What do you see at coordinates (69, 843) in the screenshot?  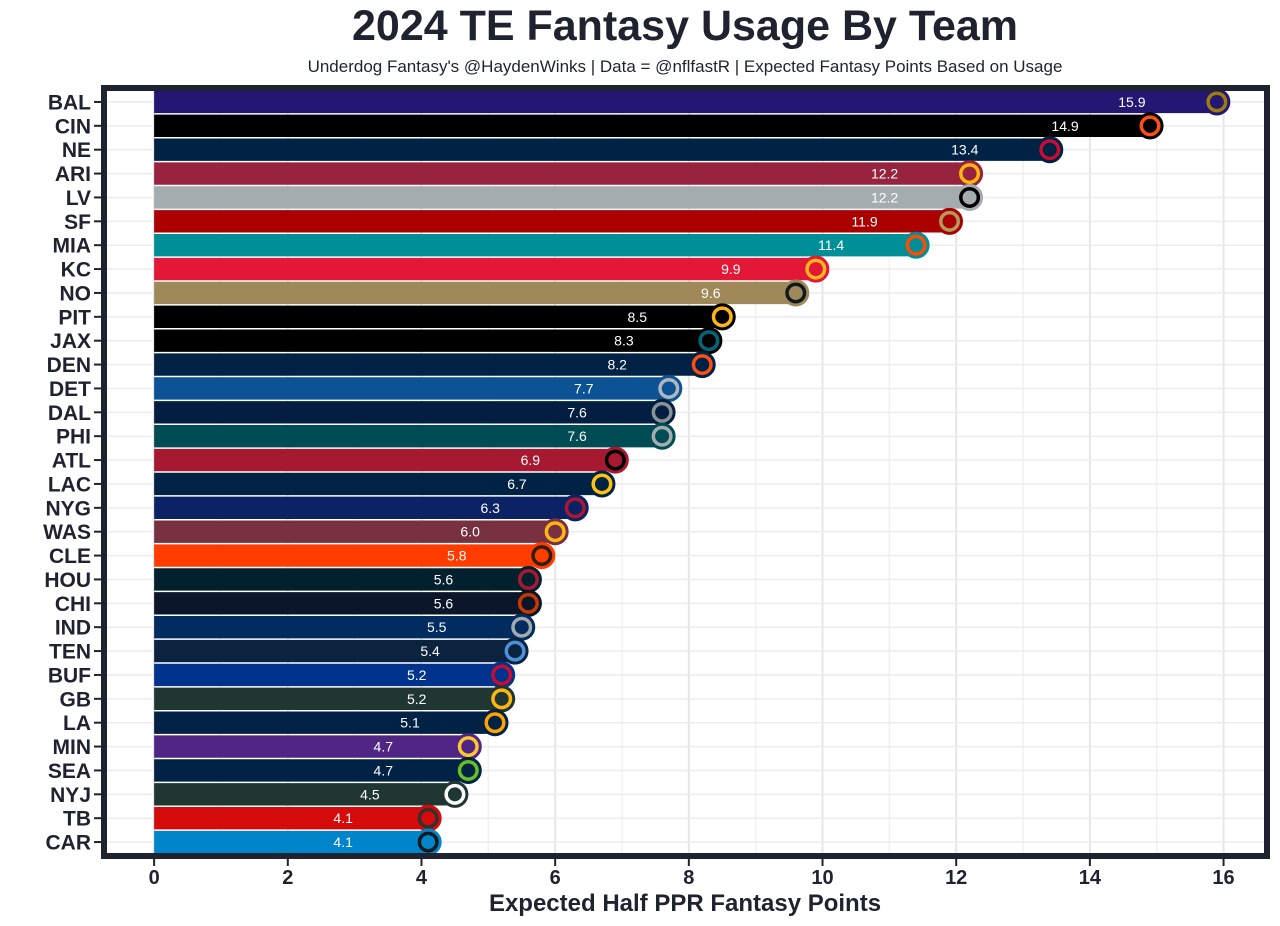 I see `team-label-car: CAR` at bounding box center [69, 843].